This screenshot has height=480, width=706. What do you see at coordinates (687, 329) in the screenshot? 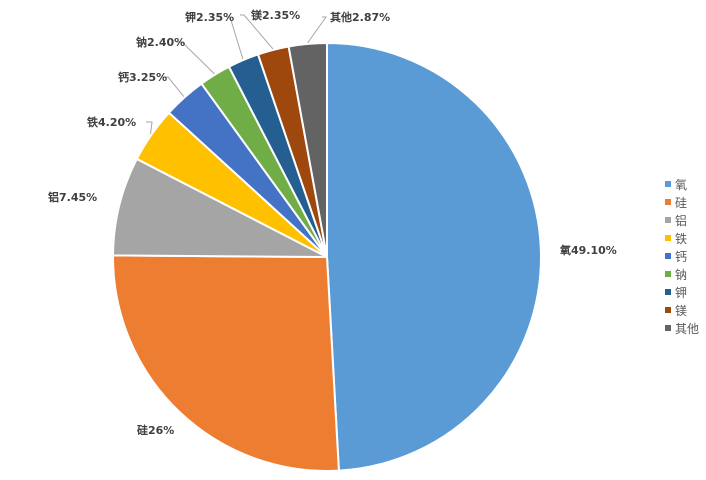
I see `legend-entry-8: 其他` at bounding box center [687, 329].